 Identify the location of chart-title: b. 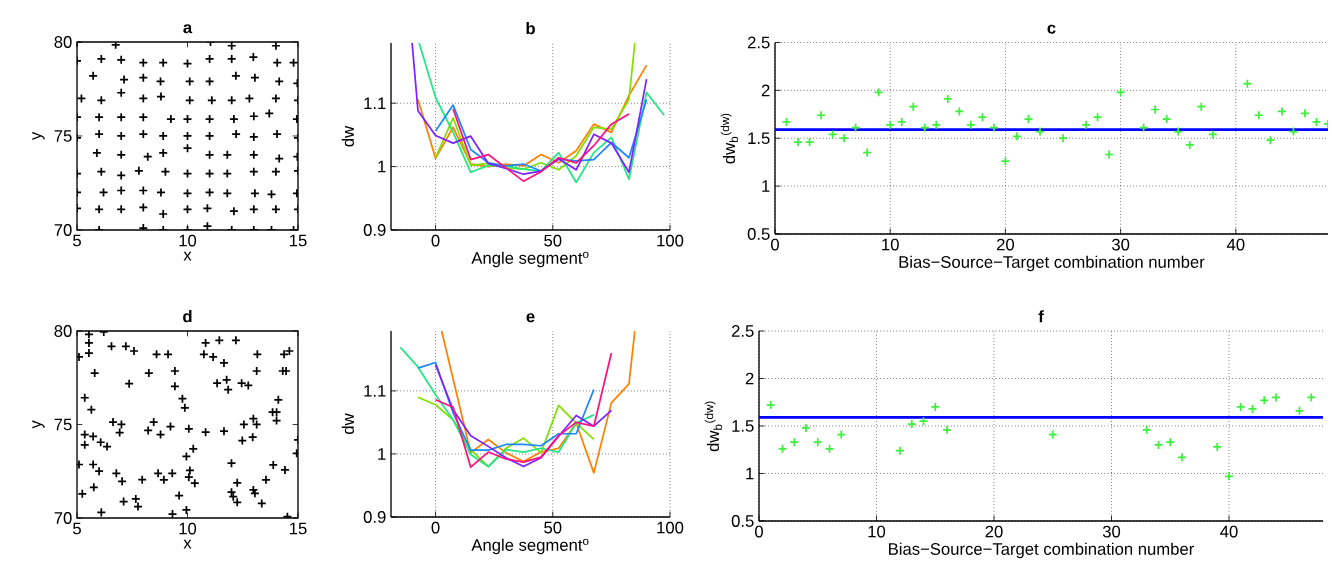
(530, 28).